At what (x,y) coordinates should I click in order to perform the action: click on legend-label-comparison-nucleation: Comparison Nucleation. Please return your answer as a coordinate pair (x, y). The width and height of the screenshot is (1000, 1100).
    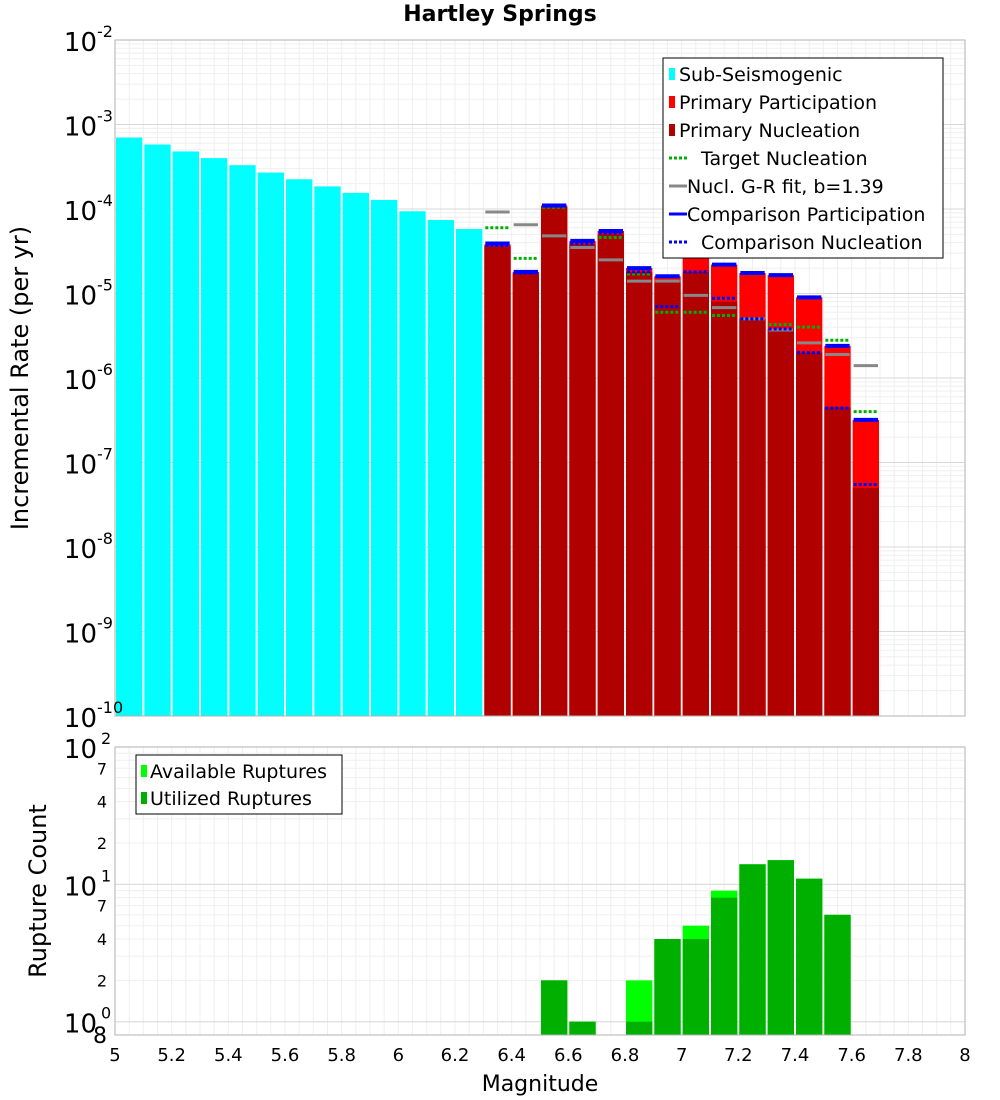
    Looking at the image, I should click on (812, 243).